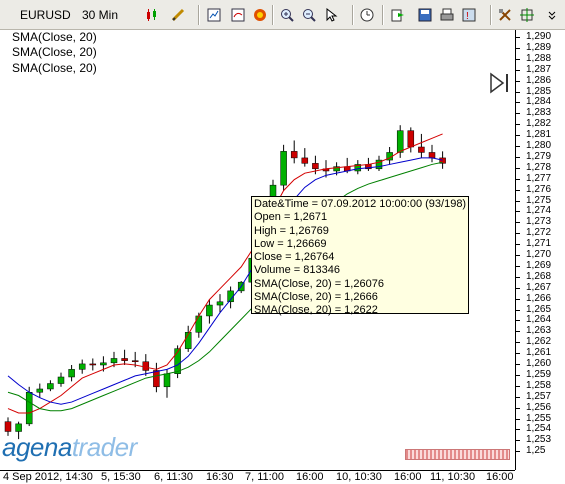 Image resolution: width=565 pixels, height=484 pixels. I want to click on y-tick-label: 1,25, so click(536, 451).